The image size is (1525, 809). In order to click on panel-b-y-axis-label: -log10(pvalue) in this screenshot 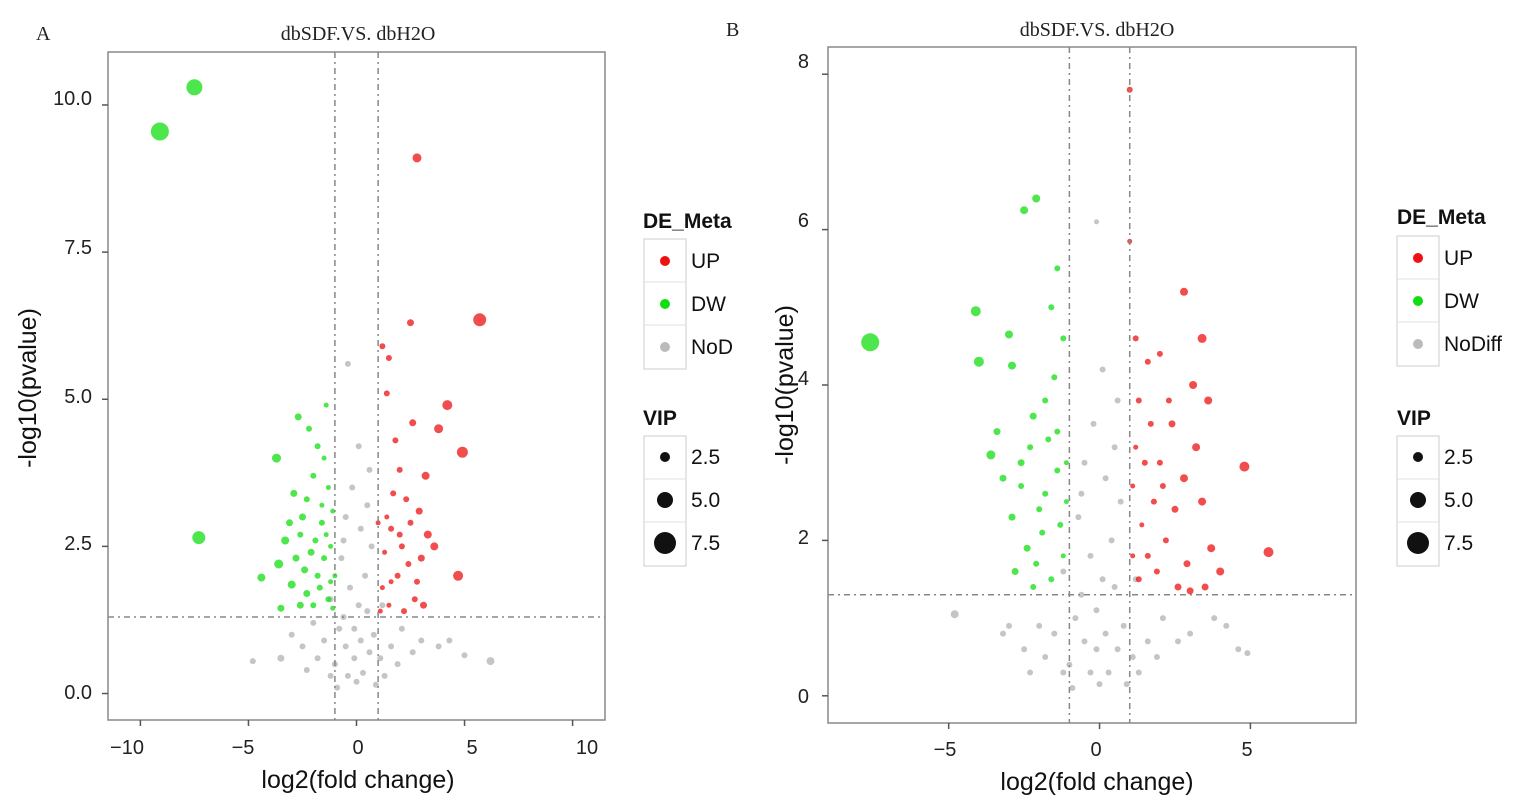, I will do `click(785, 385)`.